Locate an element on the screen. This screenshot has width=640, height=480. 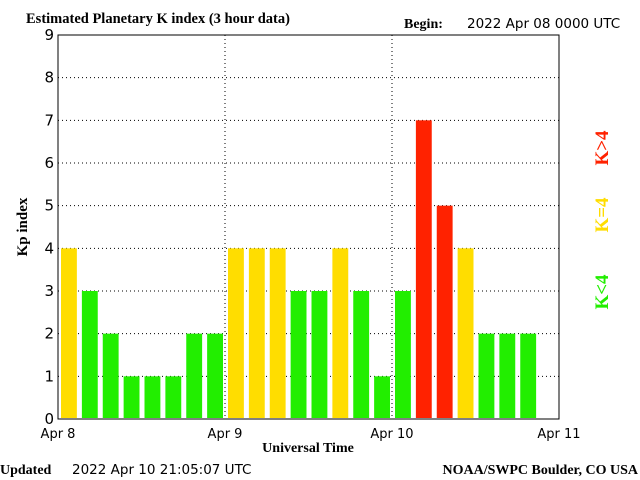
x-tick-label: Apr 9 is located at coordinates (225, 434).